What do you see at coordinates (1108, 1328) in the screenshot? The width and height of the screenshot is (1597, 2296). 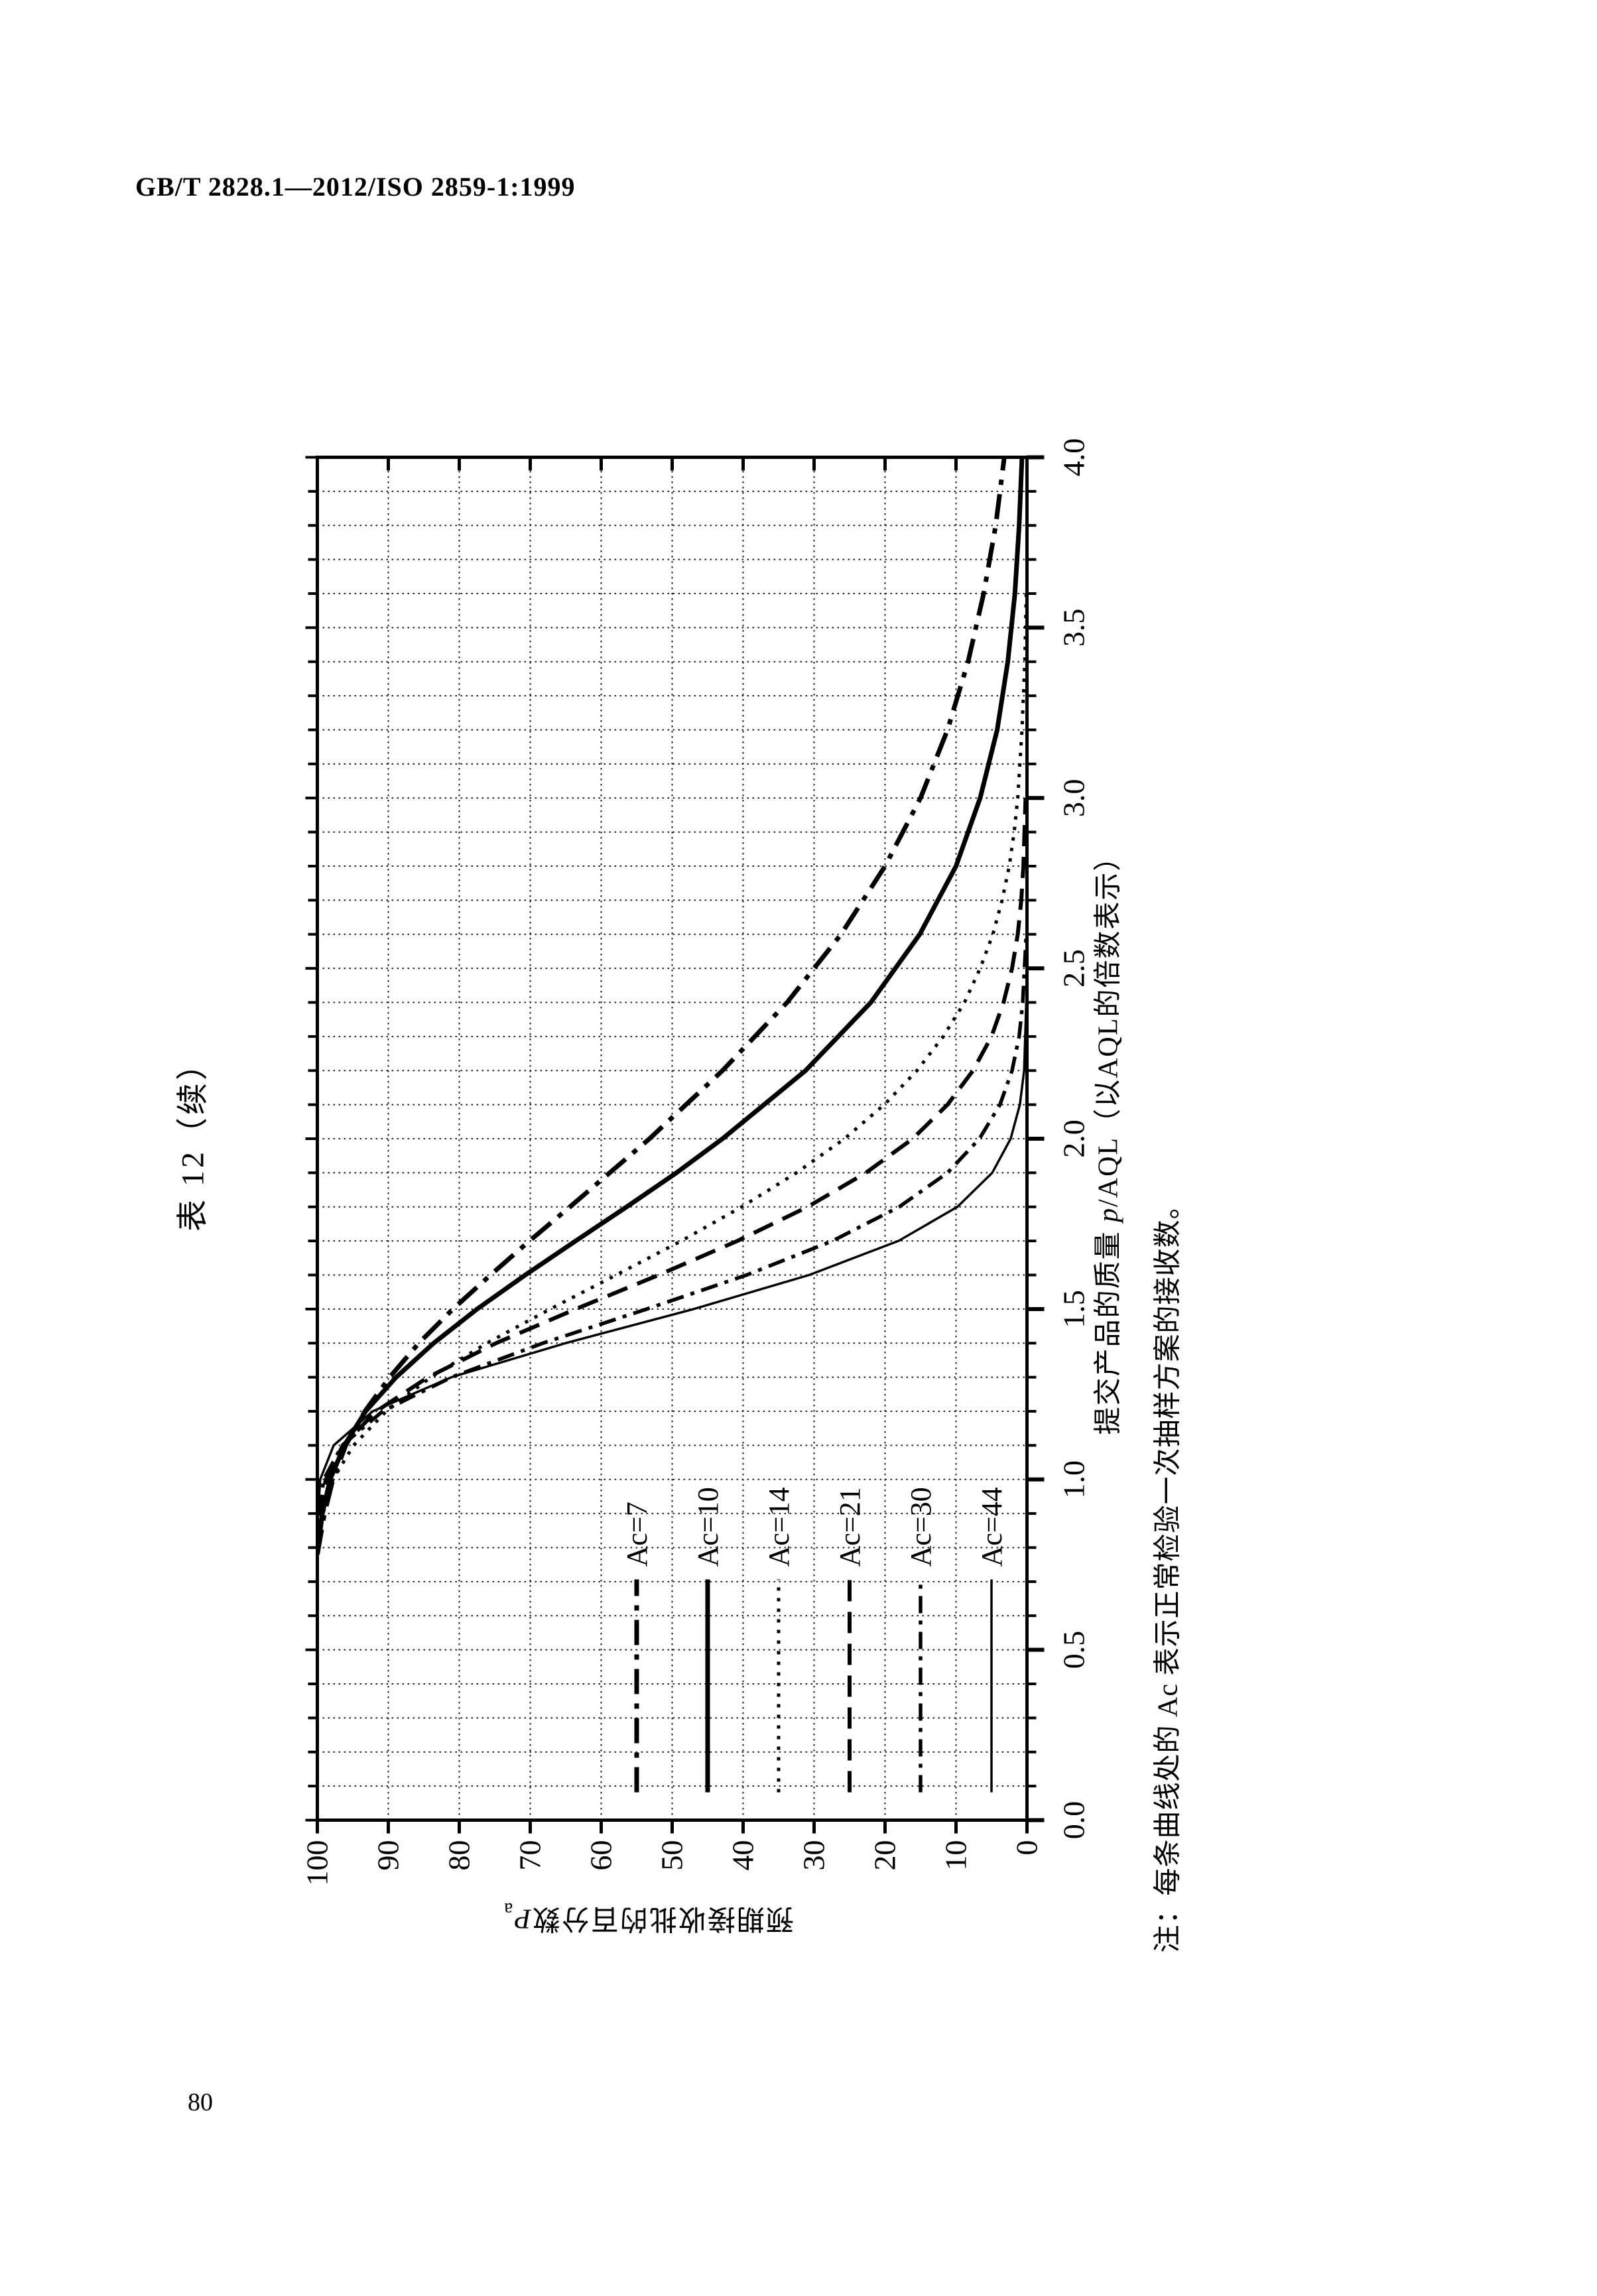 I see `x-axis-title-prefix: 提交产品的质量` at bounding box center [1108, 1328].